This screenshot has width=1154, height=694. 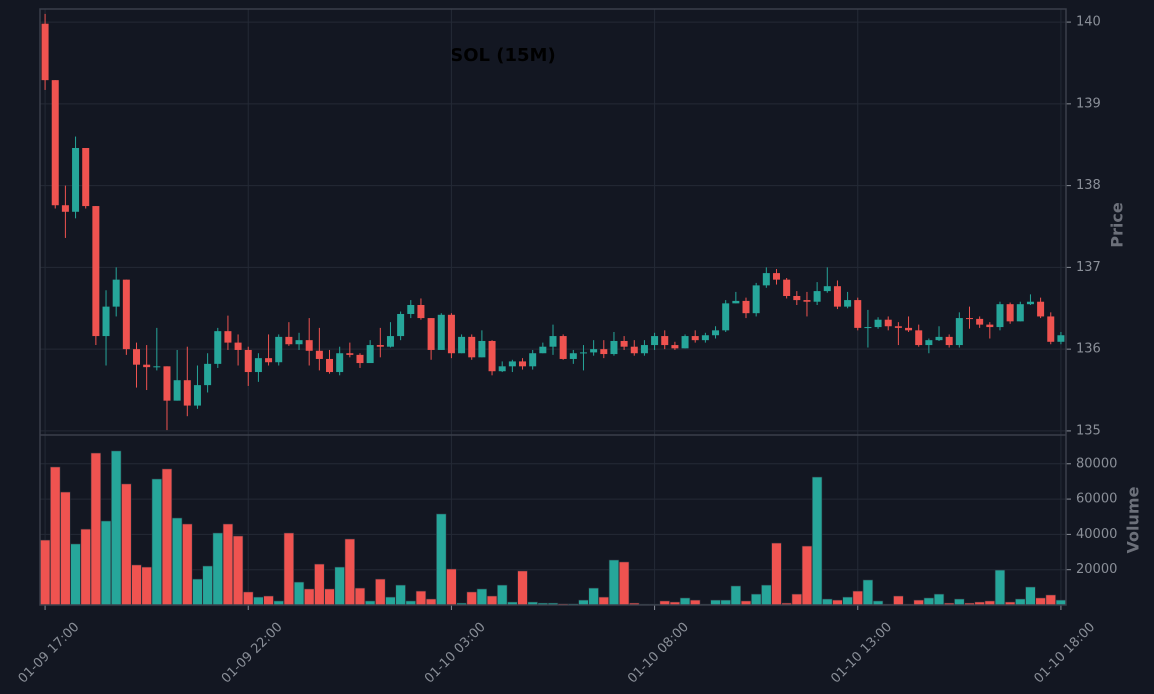 I want to click on x-tick-label: 01-10 08:00, so click(x=658, y=653).